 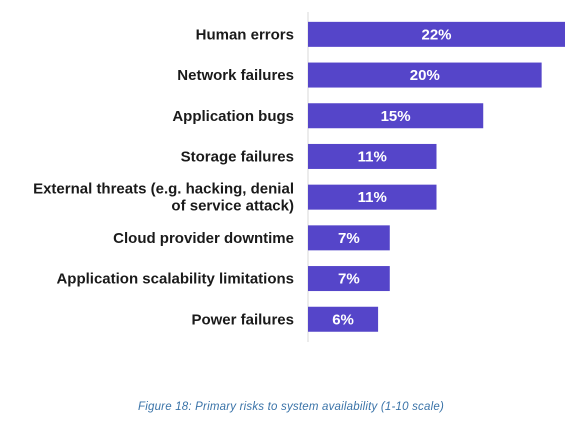 I want to click on bar-value-label: 20%, so click(x=425, y=75).